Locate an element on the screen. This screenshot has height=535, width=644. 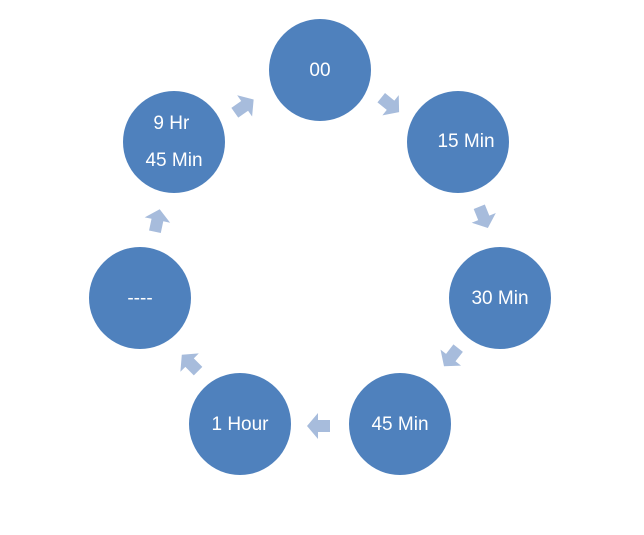
cycle-node-blank: ---- is located at coordinates (140, 298).